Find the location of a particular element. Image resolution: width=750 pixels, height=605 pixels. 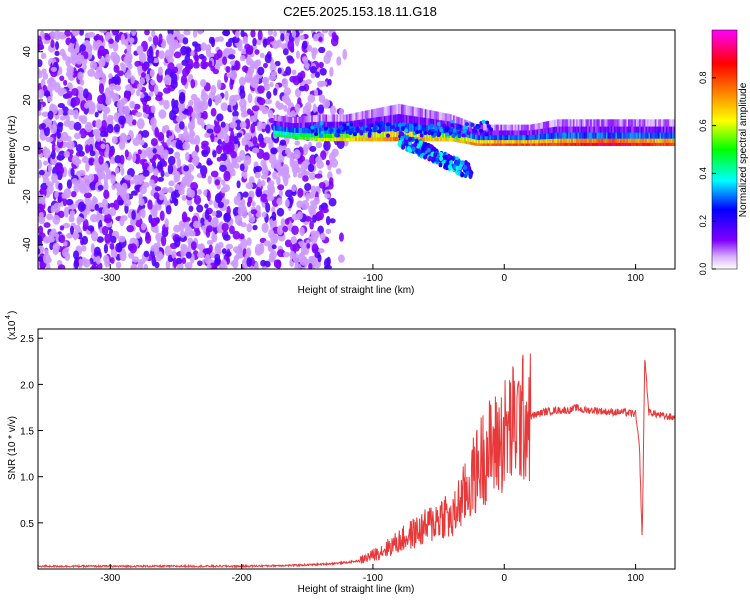

top-y-tick-label: -20 is located at coordinates (27, 196).